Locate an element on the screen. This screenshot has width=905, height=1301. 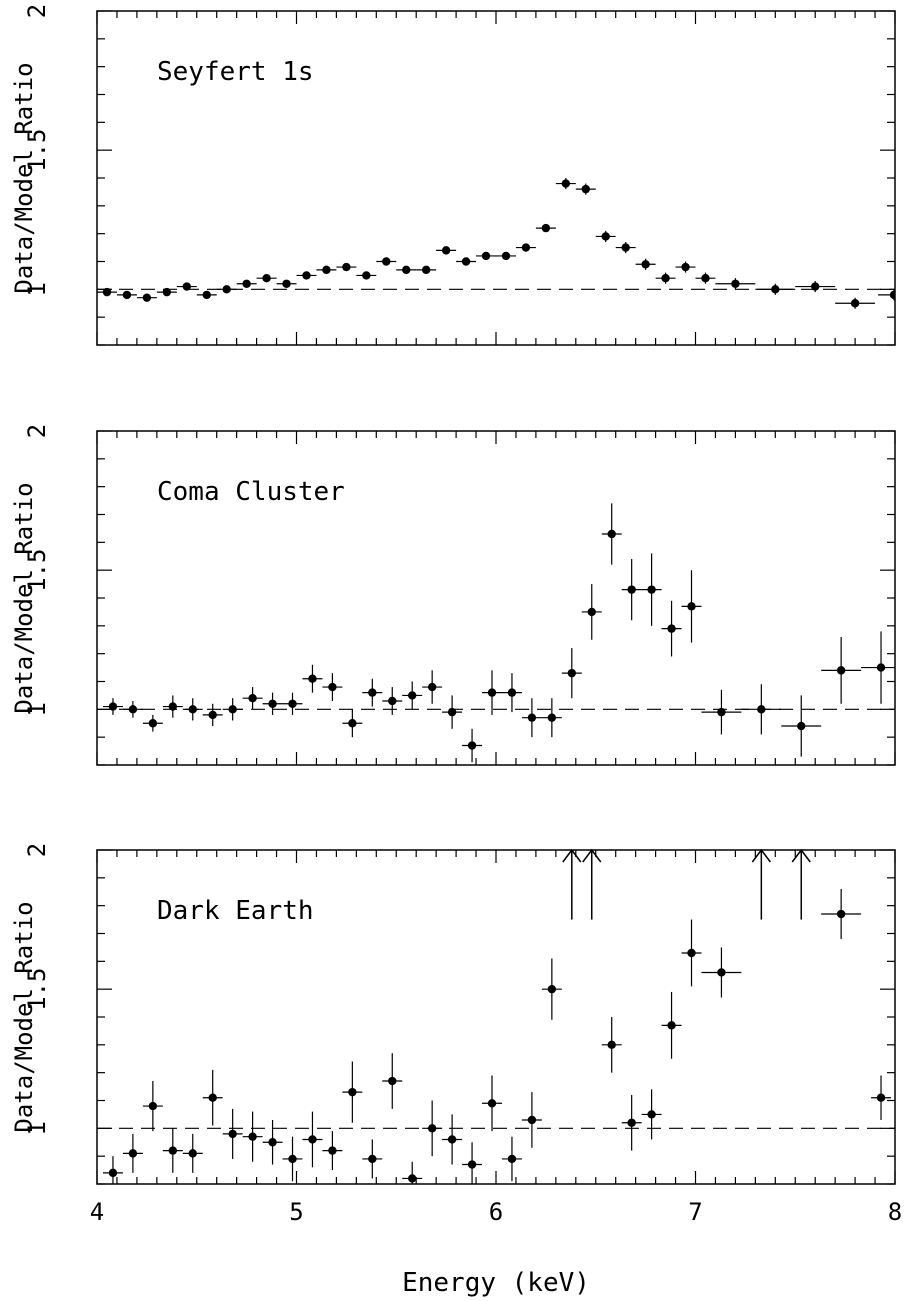
arrow-head is located at coordinates (572, 855).